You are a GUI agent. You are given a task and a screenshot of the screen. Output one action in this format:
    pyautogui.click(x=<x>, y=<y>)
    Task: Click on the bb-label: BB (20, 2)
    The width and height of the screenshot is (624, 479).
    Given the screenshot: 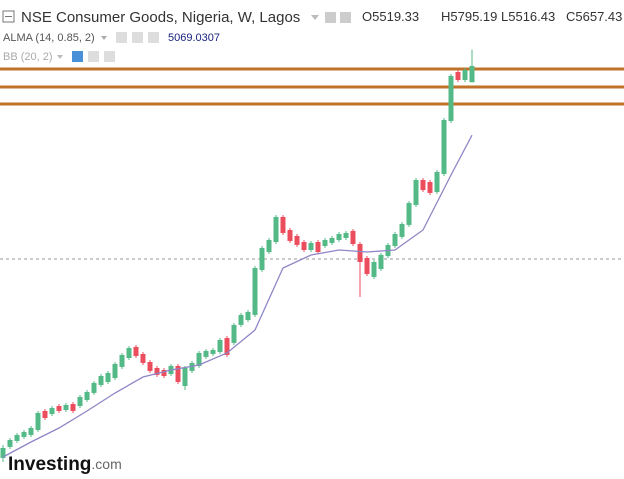 What is the action you would take?
    pyautogui.click(x=28, y=57)
    